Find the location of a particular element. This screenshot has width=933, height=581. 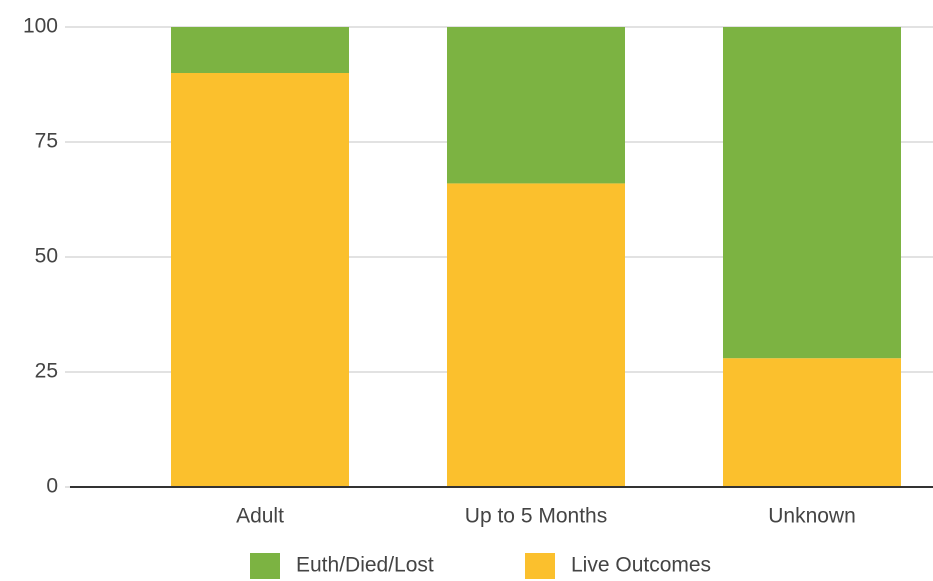

y-tick-label: 25 is located at coordinates (46, 371).